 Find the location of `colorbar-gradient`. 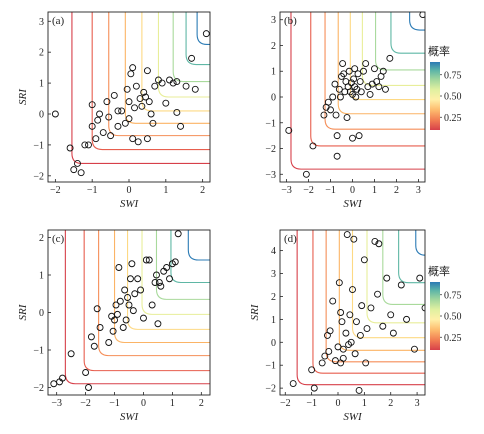

colorbar-gradient is located at coordinates (435, 316).